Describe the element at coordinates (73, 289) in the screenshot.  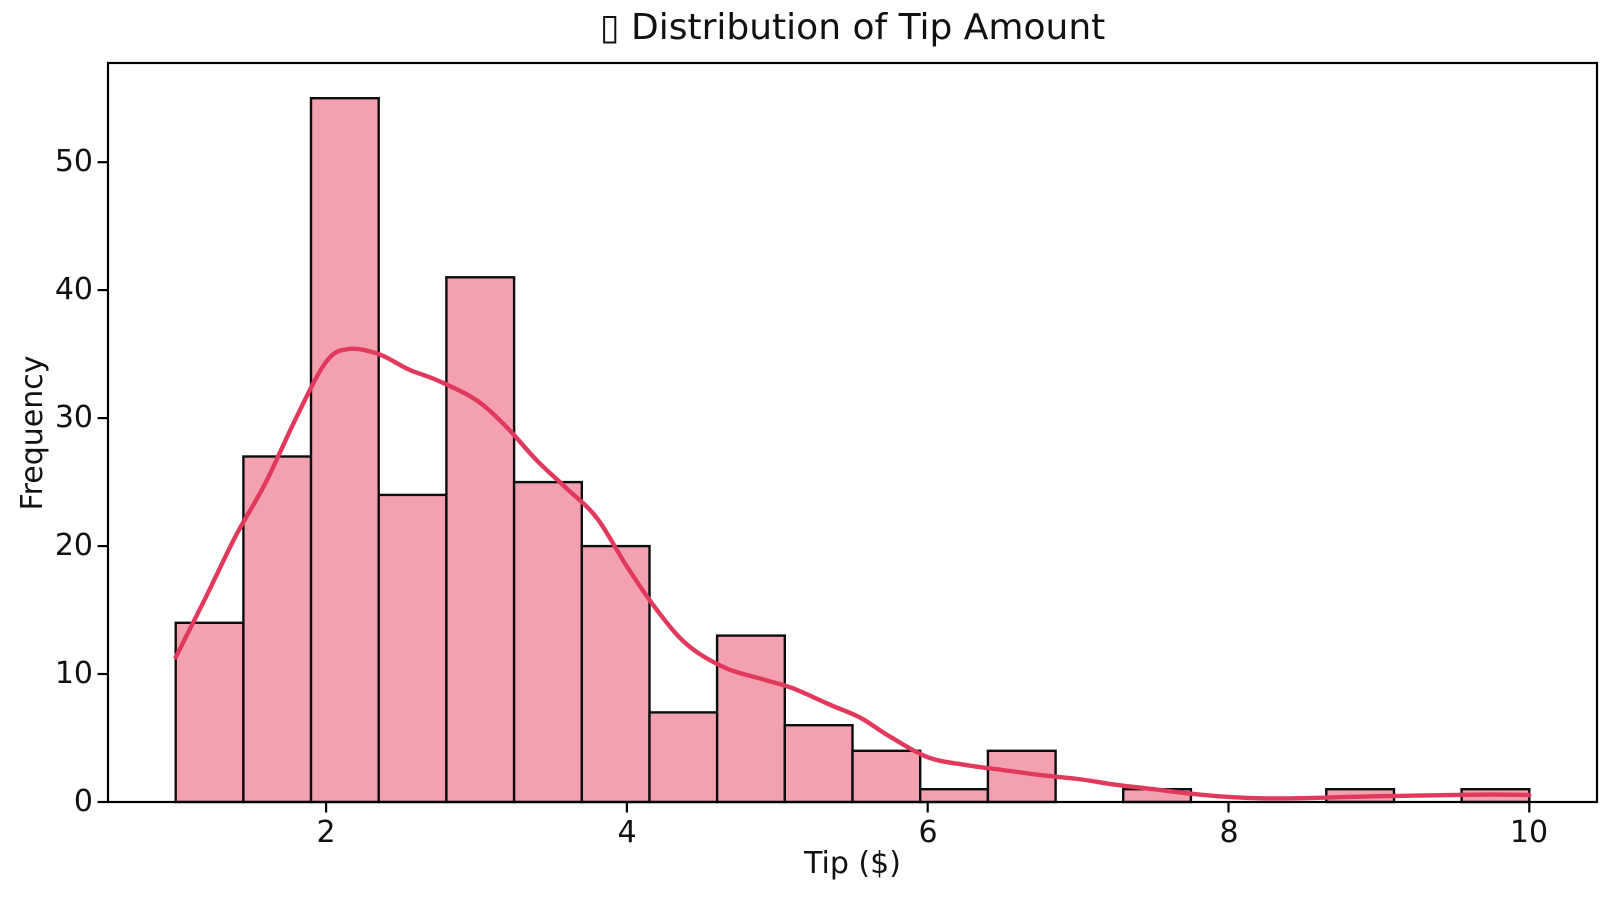
I see `y-tick-label: 40` at that location.